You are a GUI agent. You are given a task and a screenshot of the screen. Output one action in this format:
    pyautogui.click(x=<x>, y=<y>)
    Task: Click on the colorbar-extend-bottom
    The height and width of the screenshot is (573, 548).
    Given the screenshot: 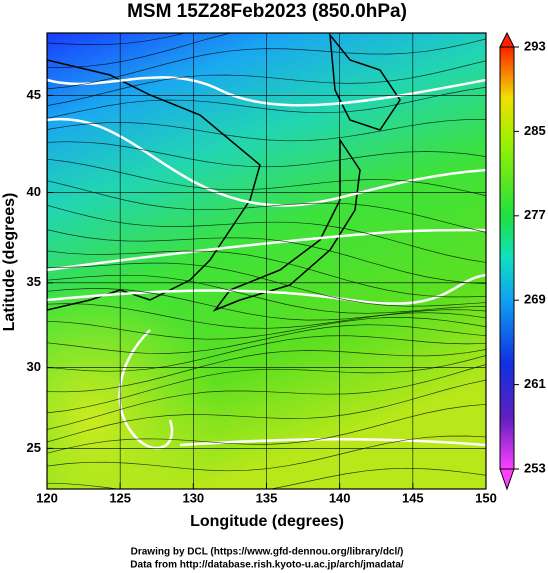 What is the action you would take?
    pyautogui.click(x=507, y=479)
    